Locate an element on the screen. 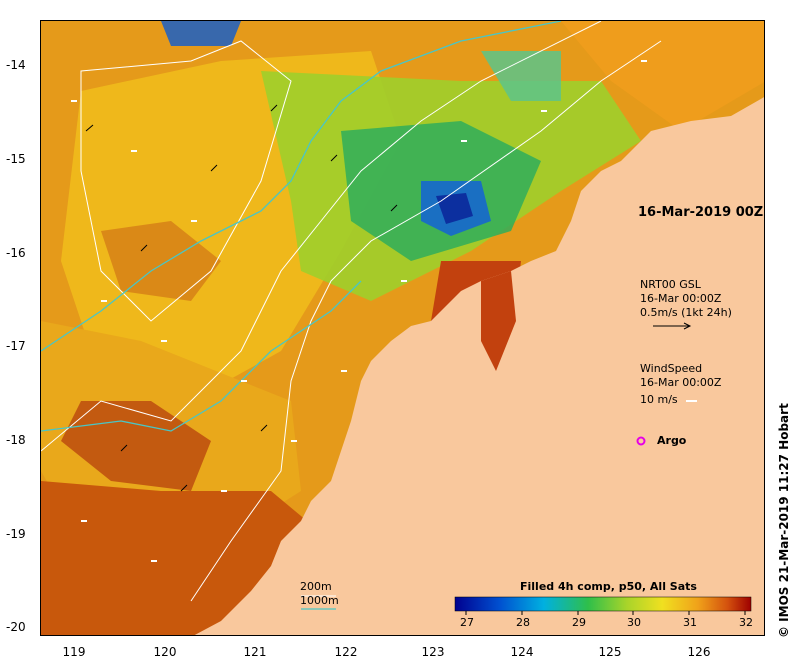 The image size is (809, 672). colorbar-tick-label: 32 is located at coordinates (746, 622).